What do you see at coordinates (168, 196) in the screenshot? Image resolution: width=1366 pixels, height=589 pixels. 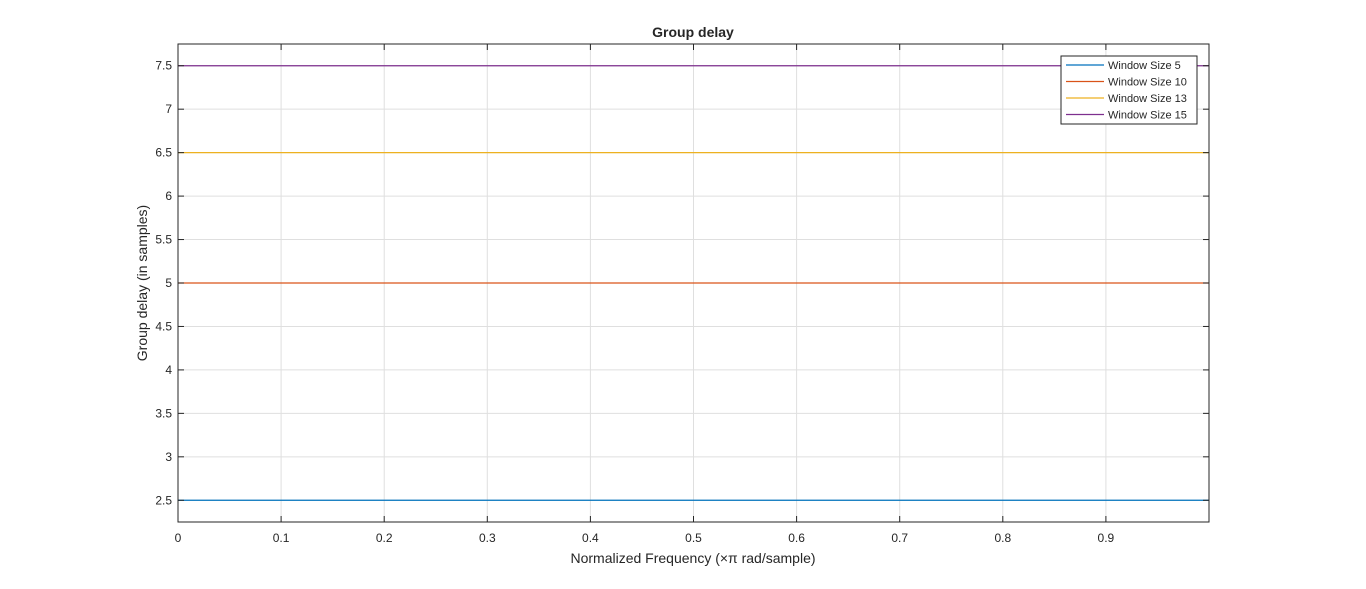 I see `y-tick-label: 6` at bounding box center [168, 196].